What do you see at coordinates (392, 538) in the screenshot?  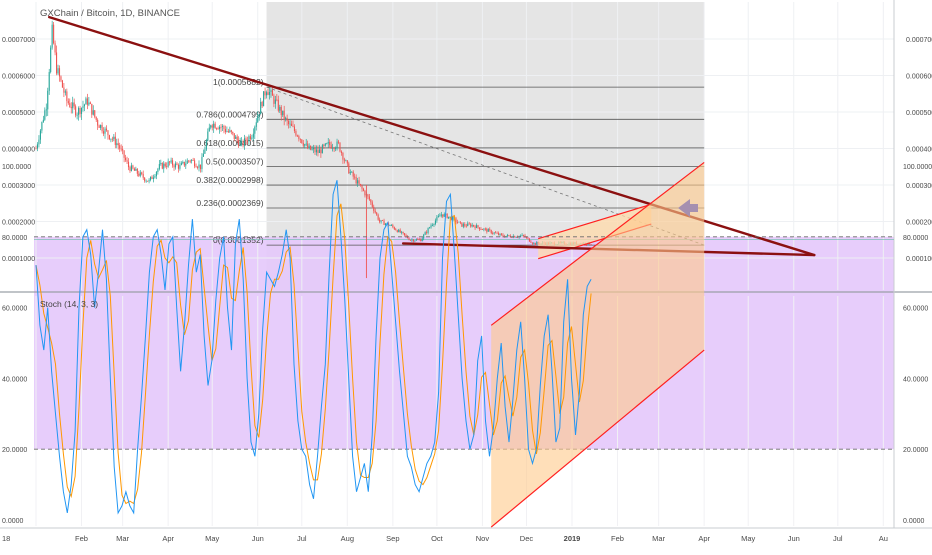 I see `x-axis-label: Sep` at bounding box center [392, 538].